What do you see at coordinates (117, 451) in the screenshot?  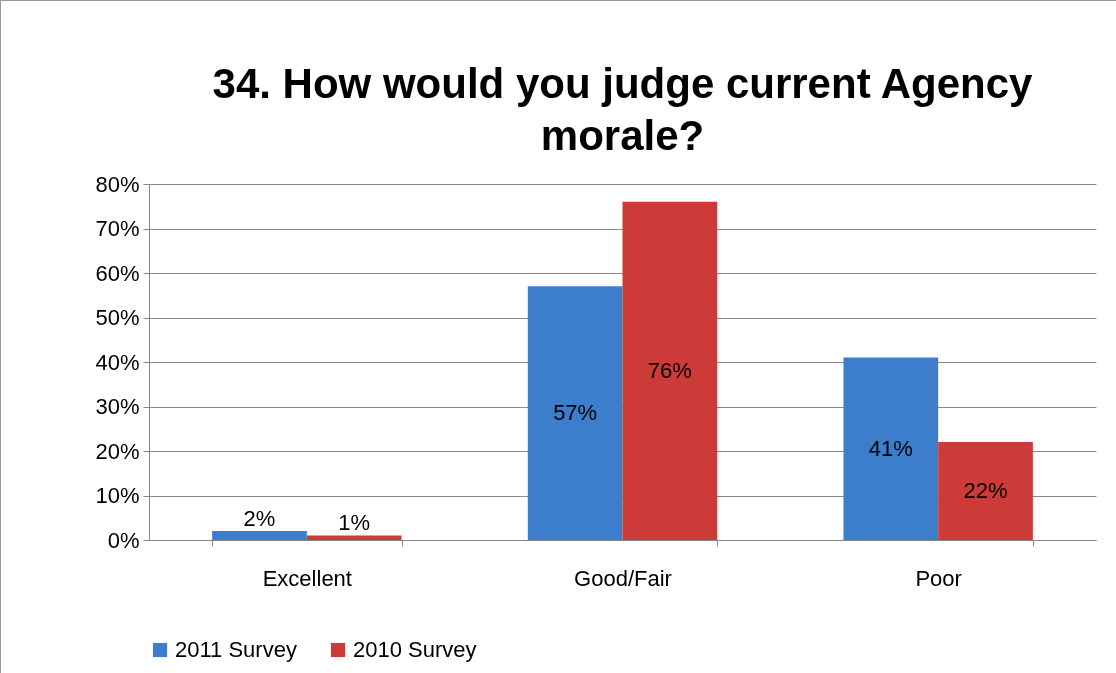 I see `y-tick-label: 20%` at bounding box center [117, 451].